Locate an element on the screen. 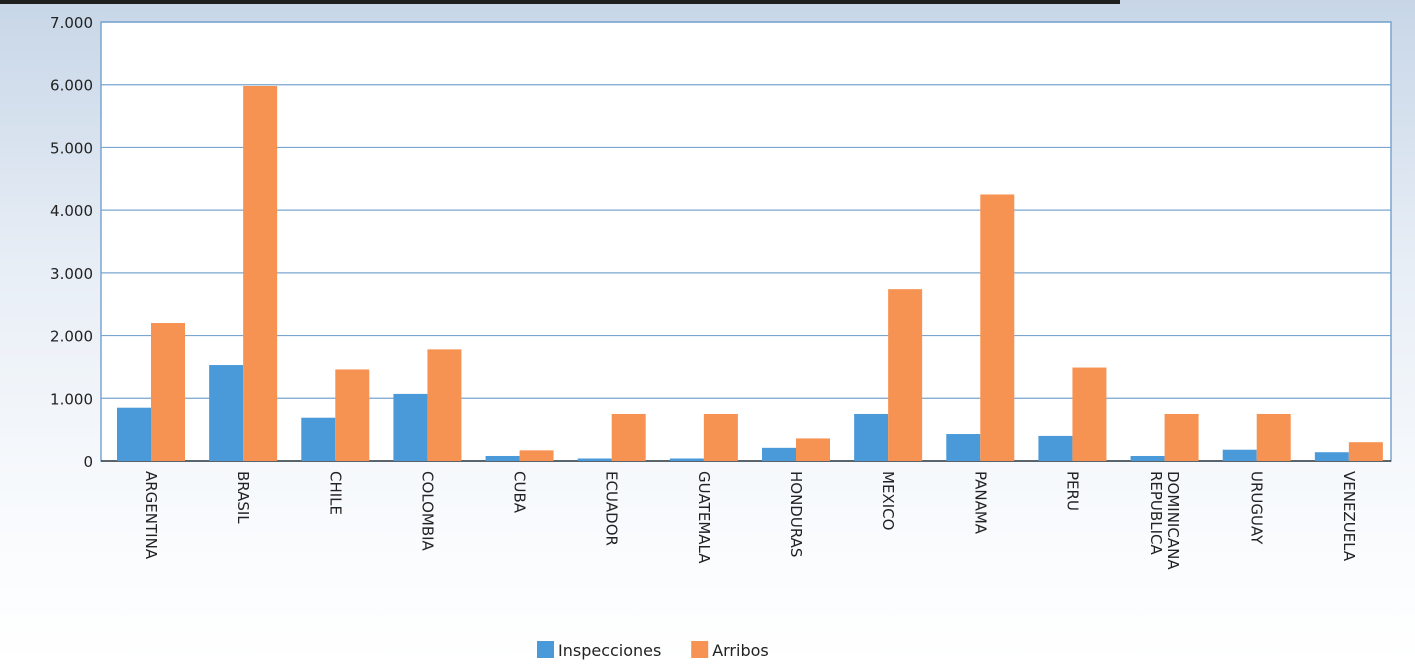  bar-arribos-cuba is located at coordinates (536, 455).